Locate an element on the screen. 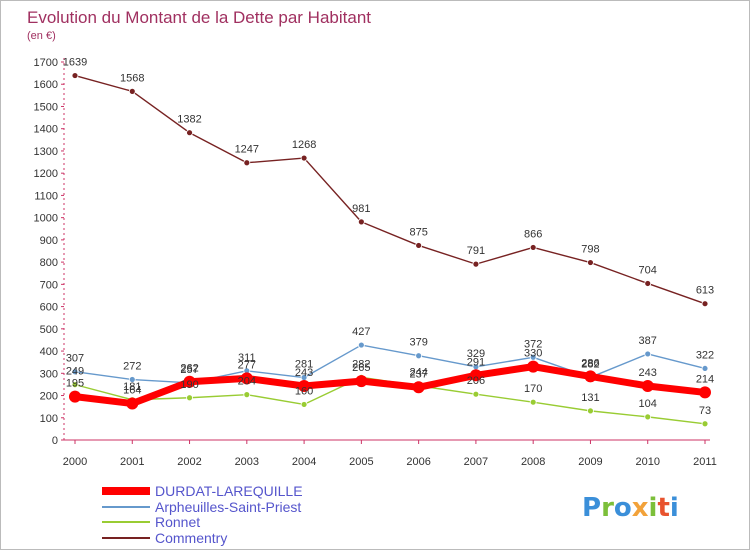  data-label: 257 is located at coordinates (189, 370).